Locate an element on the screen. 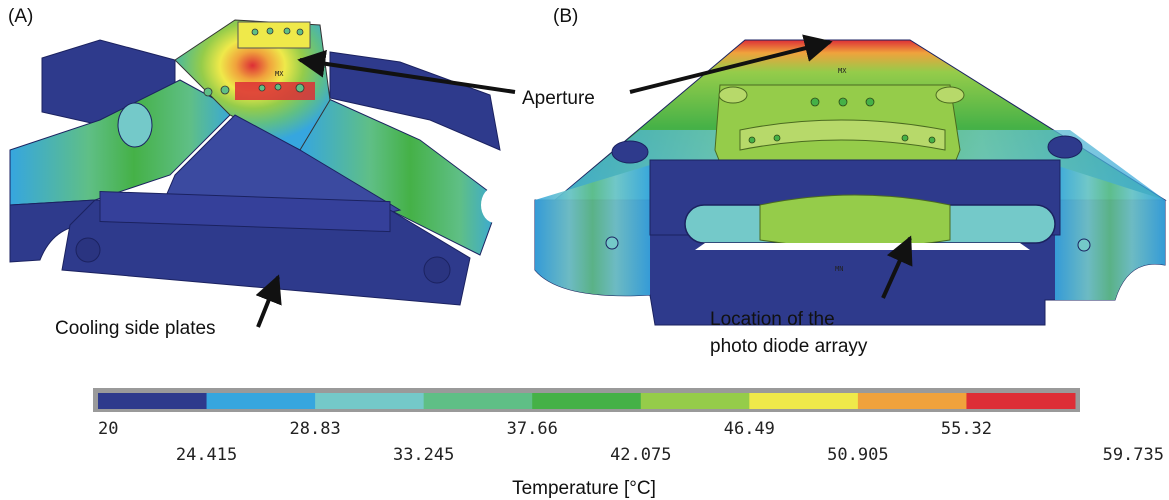 Image resolution: width=1169 pixels, height=500 pixels. front-hole-left is located at coordinates (612, 243).